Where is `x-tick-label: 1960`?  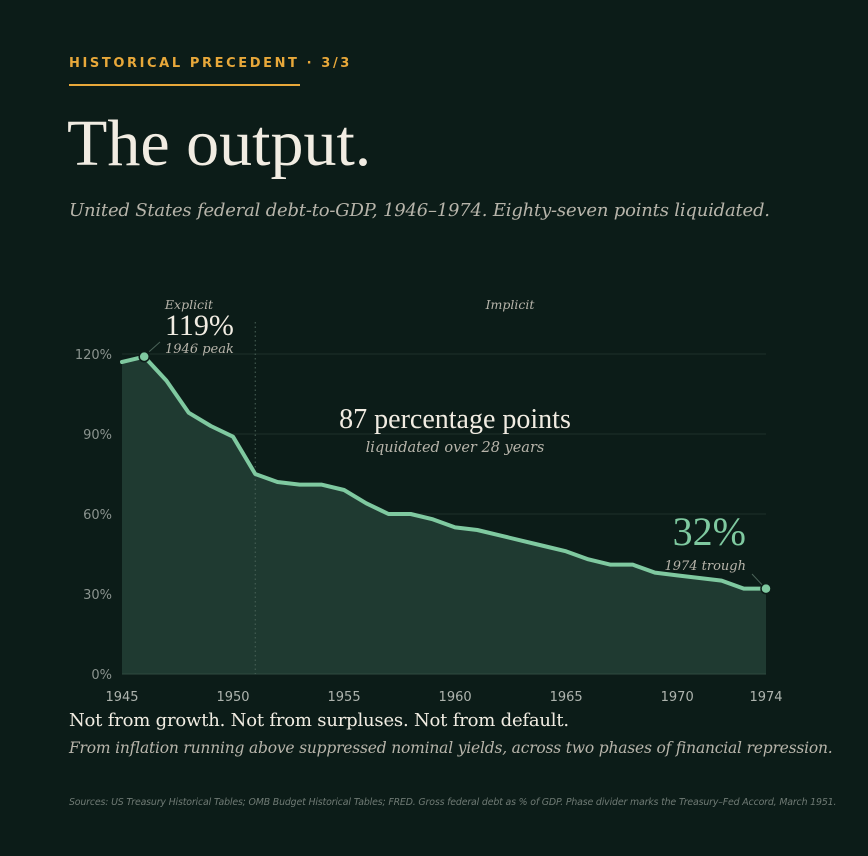 x-tick-label: 1960 is located at coordinates (455, 697).